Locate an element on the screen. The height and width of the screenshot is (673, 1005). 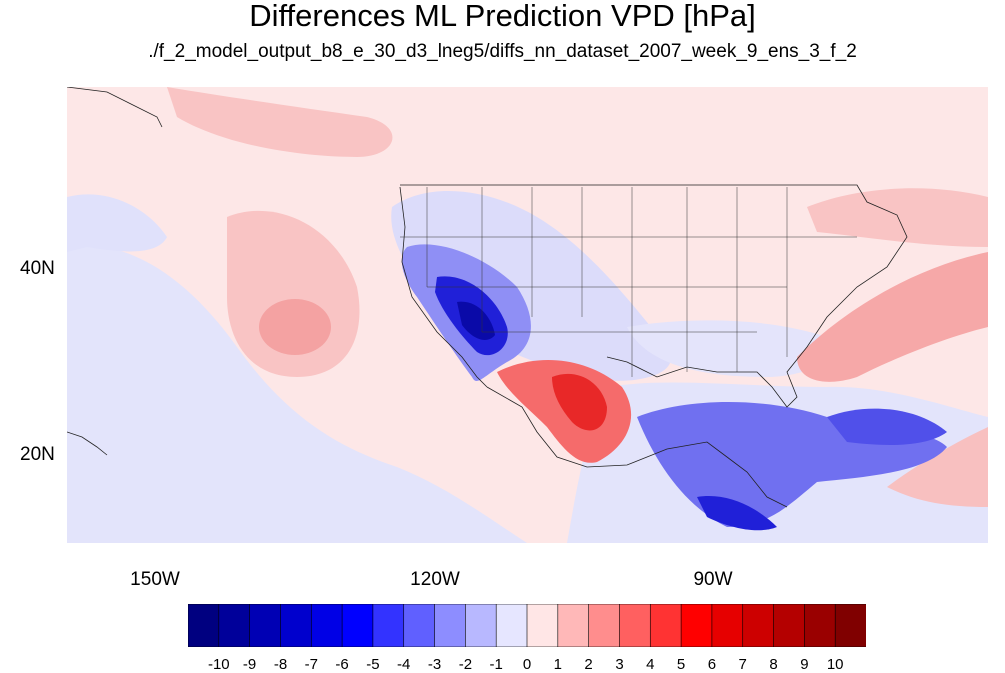
colorbar-tick-label: 7 is located at coordinates (742, 664).